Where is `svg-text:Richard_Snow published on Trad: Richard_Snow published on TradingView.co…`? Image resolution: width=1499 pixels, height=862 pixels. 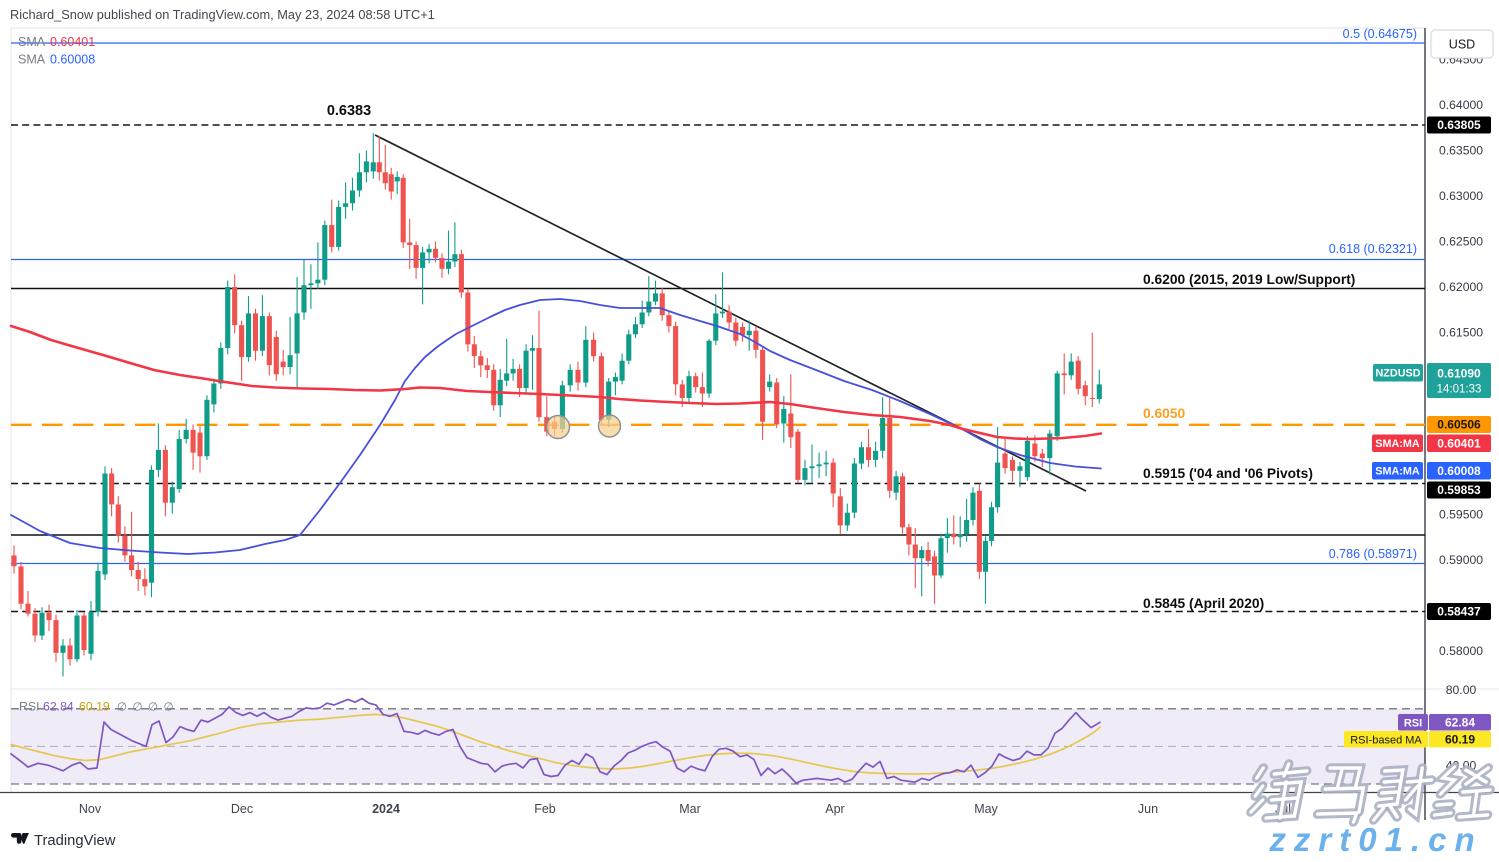 svg-text:Richard_Snow published on Trad: Richard_Snow published on TradingView.co… is located at coordinates (222, 14).